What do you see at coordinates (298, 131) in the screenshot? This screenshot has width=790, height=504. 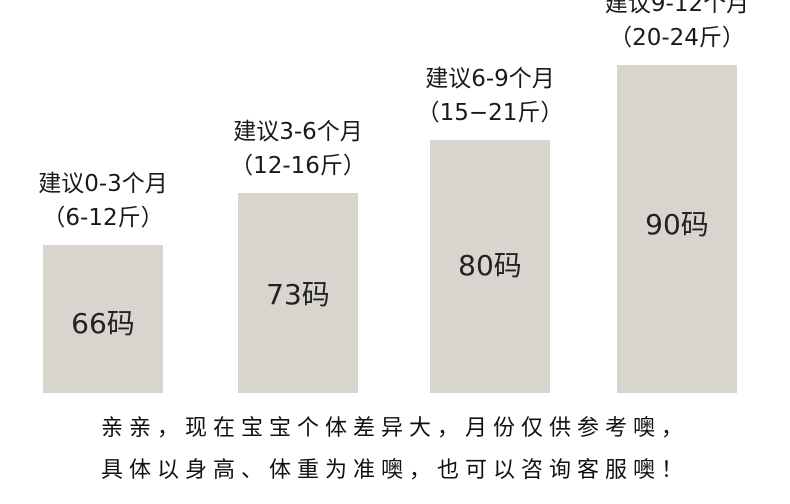 I see `category-label-2: 建议3-6个月` at bounding box center [298, 131].